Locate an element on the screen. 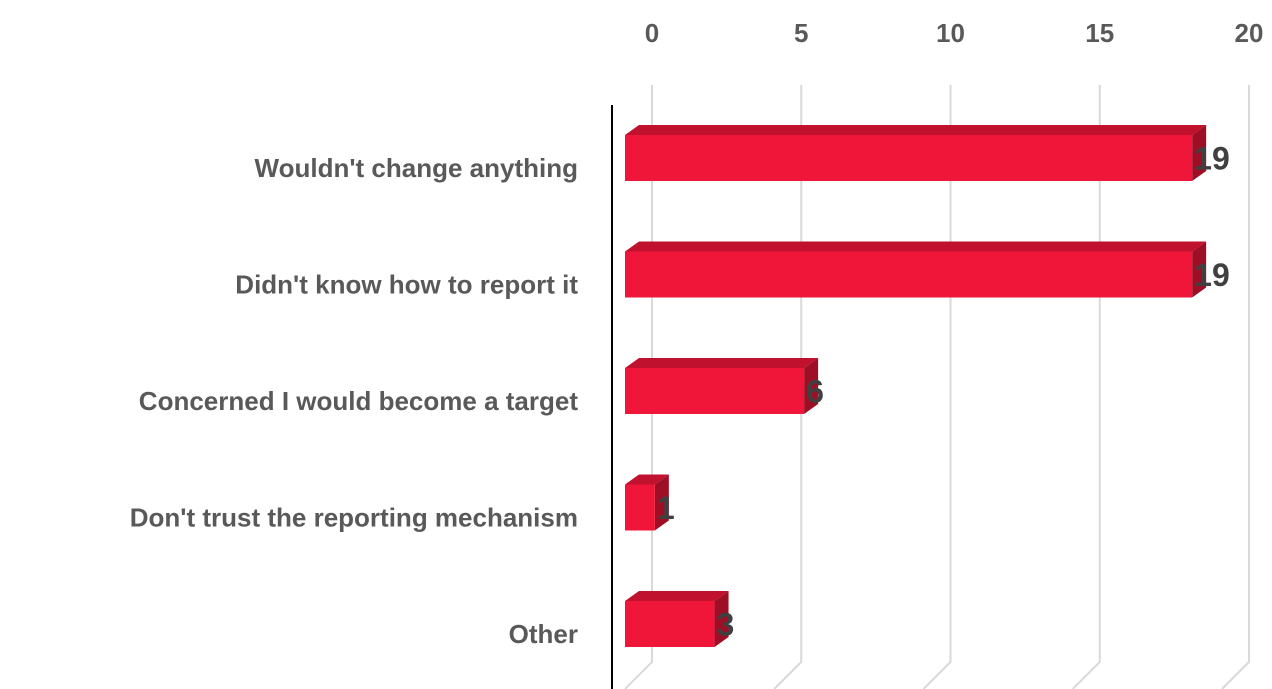 This screenshot has height=689, width=1272. x-tick-label: 0 is located at coordinates (652, 33).